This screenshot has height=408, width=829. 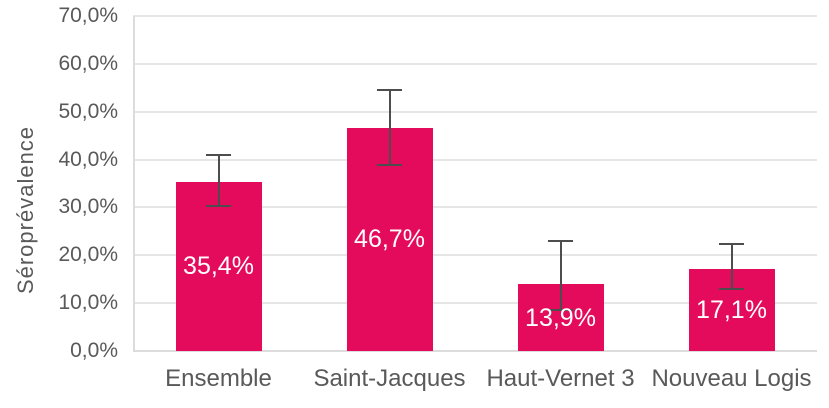 What do you see at coordinates (218, 378) in the screenshot?
I see `x-category-label: Ensemble` at bounding box center [218, 378].